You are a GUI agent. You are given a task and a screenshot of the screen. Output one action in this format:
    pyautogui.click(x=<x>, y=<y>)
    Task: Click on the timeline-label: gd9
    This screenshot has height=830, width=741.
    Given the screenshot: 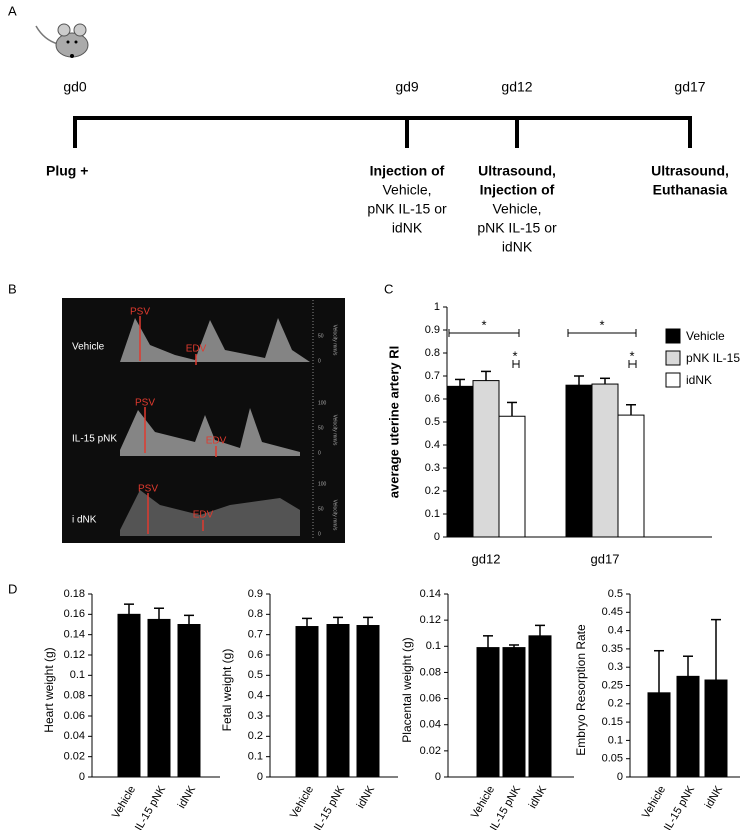 What is the action you would take?
    pyautogui.click(x=407, y=87)
    